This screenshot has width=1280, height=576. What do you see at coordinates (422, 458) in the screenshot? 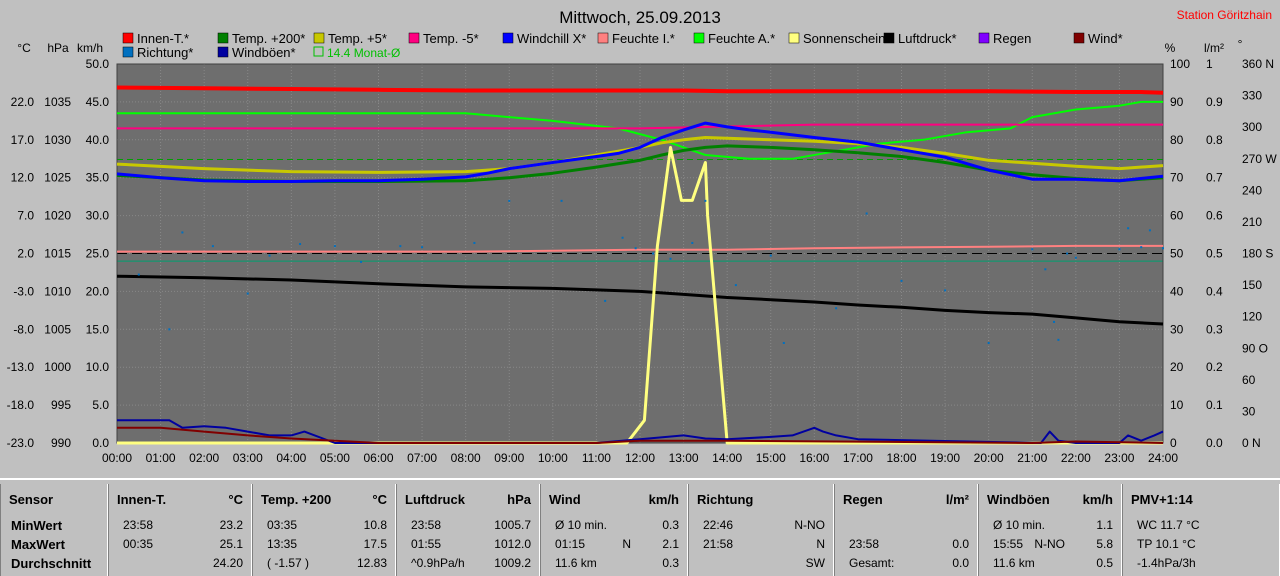
I see `x-tick: 07:00` at bounding box center [422, 458].